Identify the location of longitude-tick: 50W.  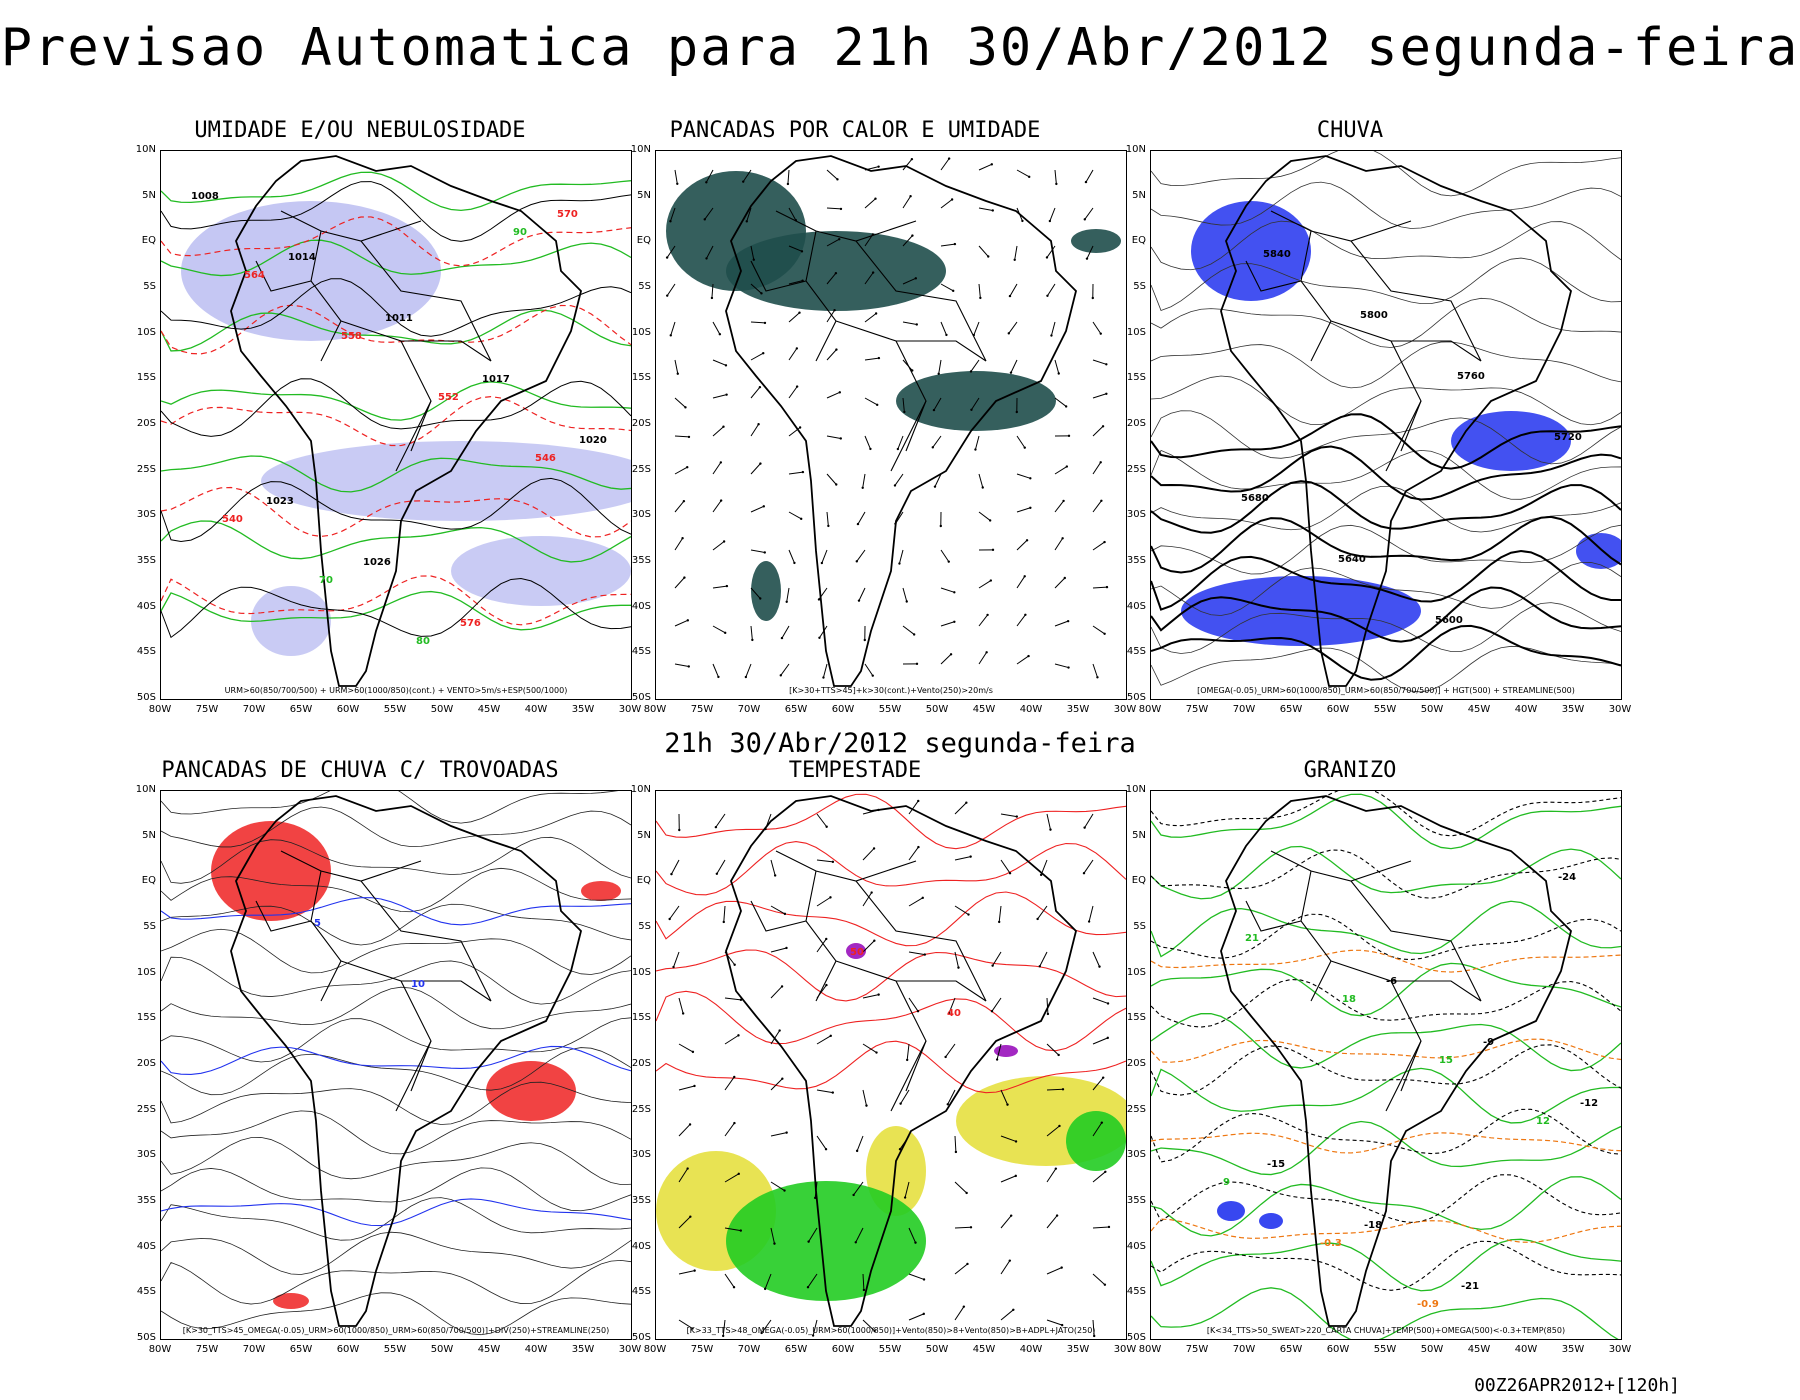
(937, 1349).